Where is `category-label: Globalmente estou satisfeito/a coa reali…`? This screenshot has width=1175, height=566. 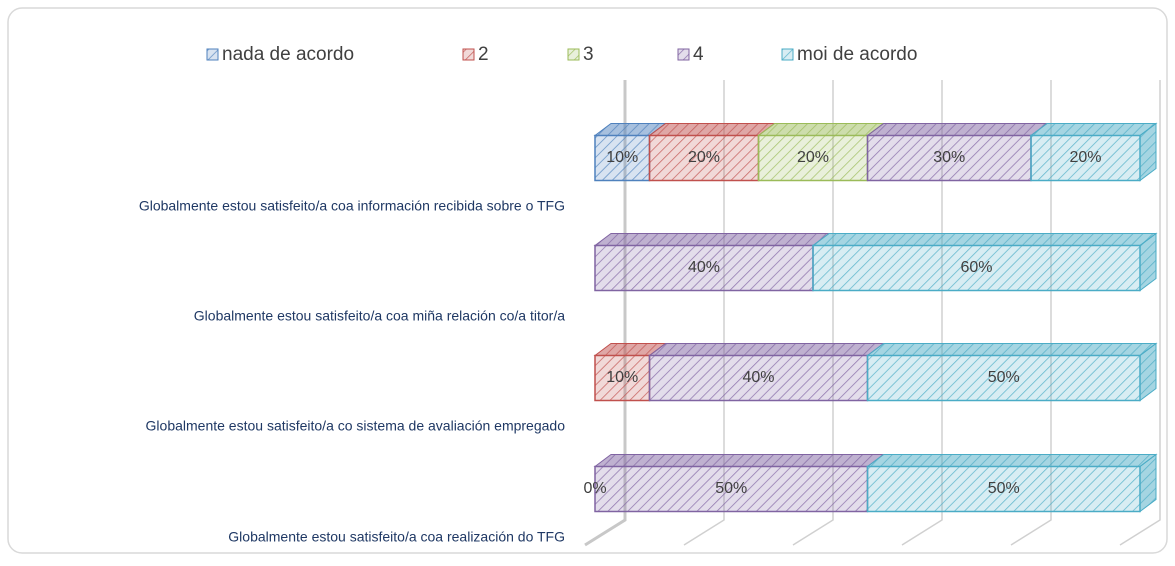 category-label: Globalmente estou satisfeito/a coa reali… is located at coordinates (396, 537).